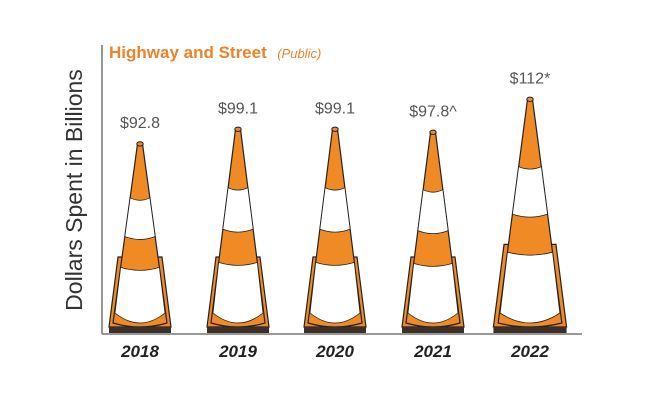 The height and width of the screenshot is (400, 648). I want to click on x-tick-label: 2019, so click(237, 351).